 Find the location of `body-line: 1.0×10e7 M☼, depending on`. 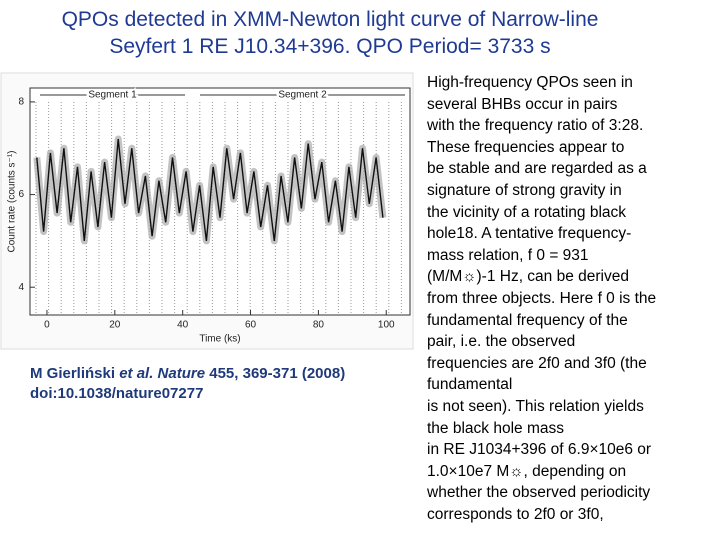

body-line: 1.0×10e7 M☼, depending on is located at coordinates (527, 471).